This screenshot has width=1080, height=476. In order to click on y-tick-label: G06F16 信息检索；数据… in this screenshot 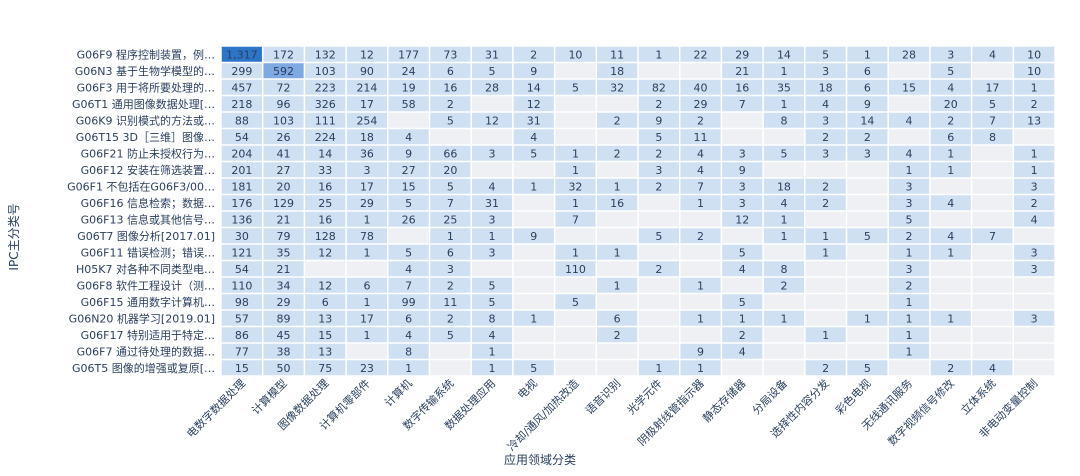, I will do `click(148, 203)`.